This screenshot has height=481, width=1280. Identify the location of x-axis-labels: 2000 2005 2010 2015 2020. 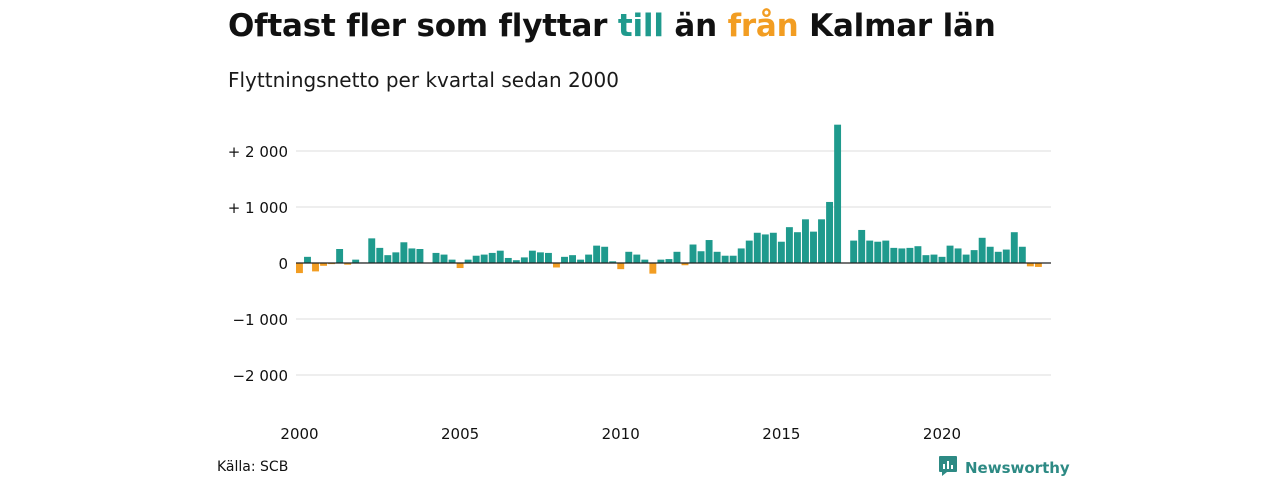
(620, 434).